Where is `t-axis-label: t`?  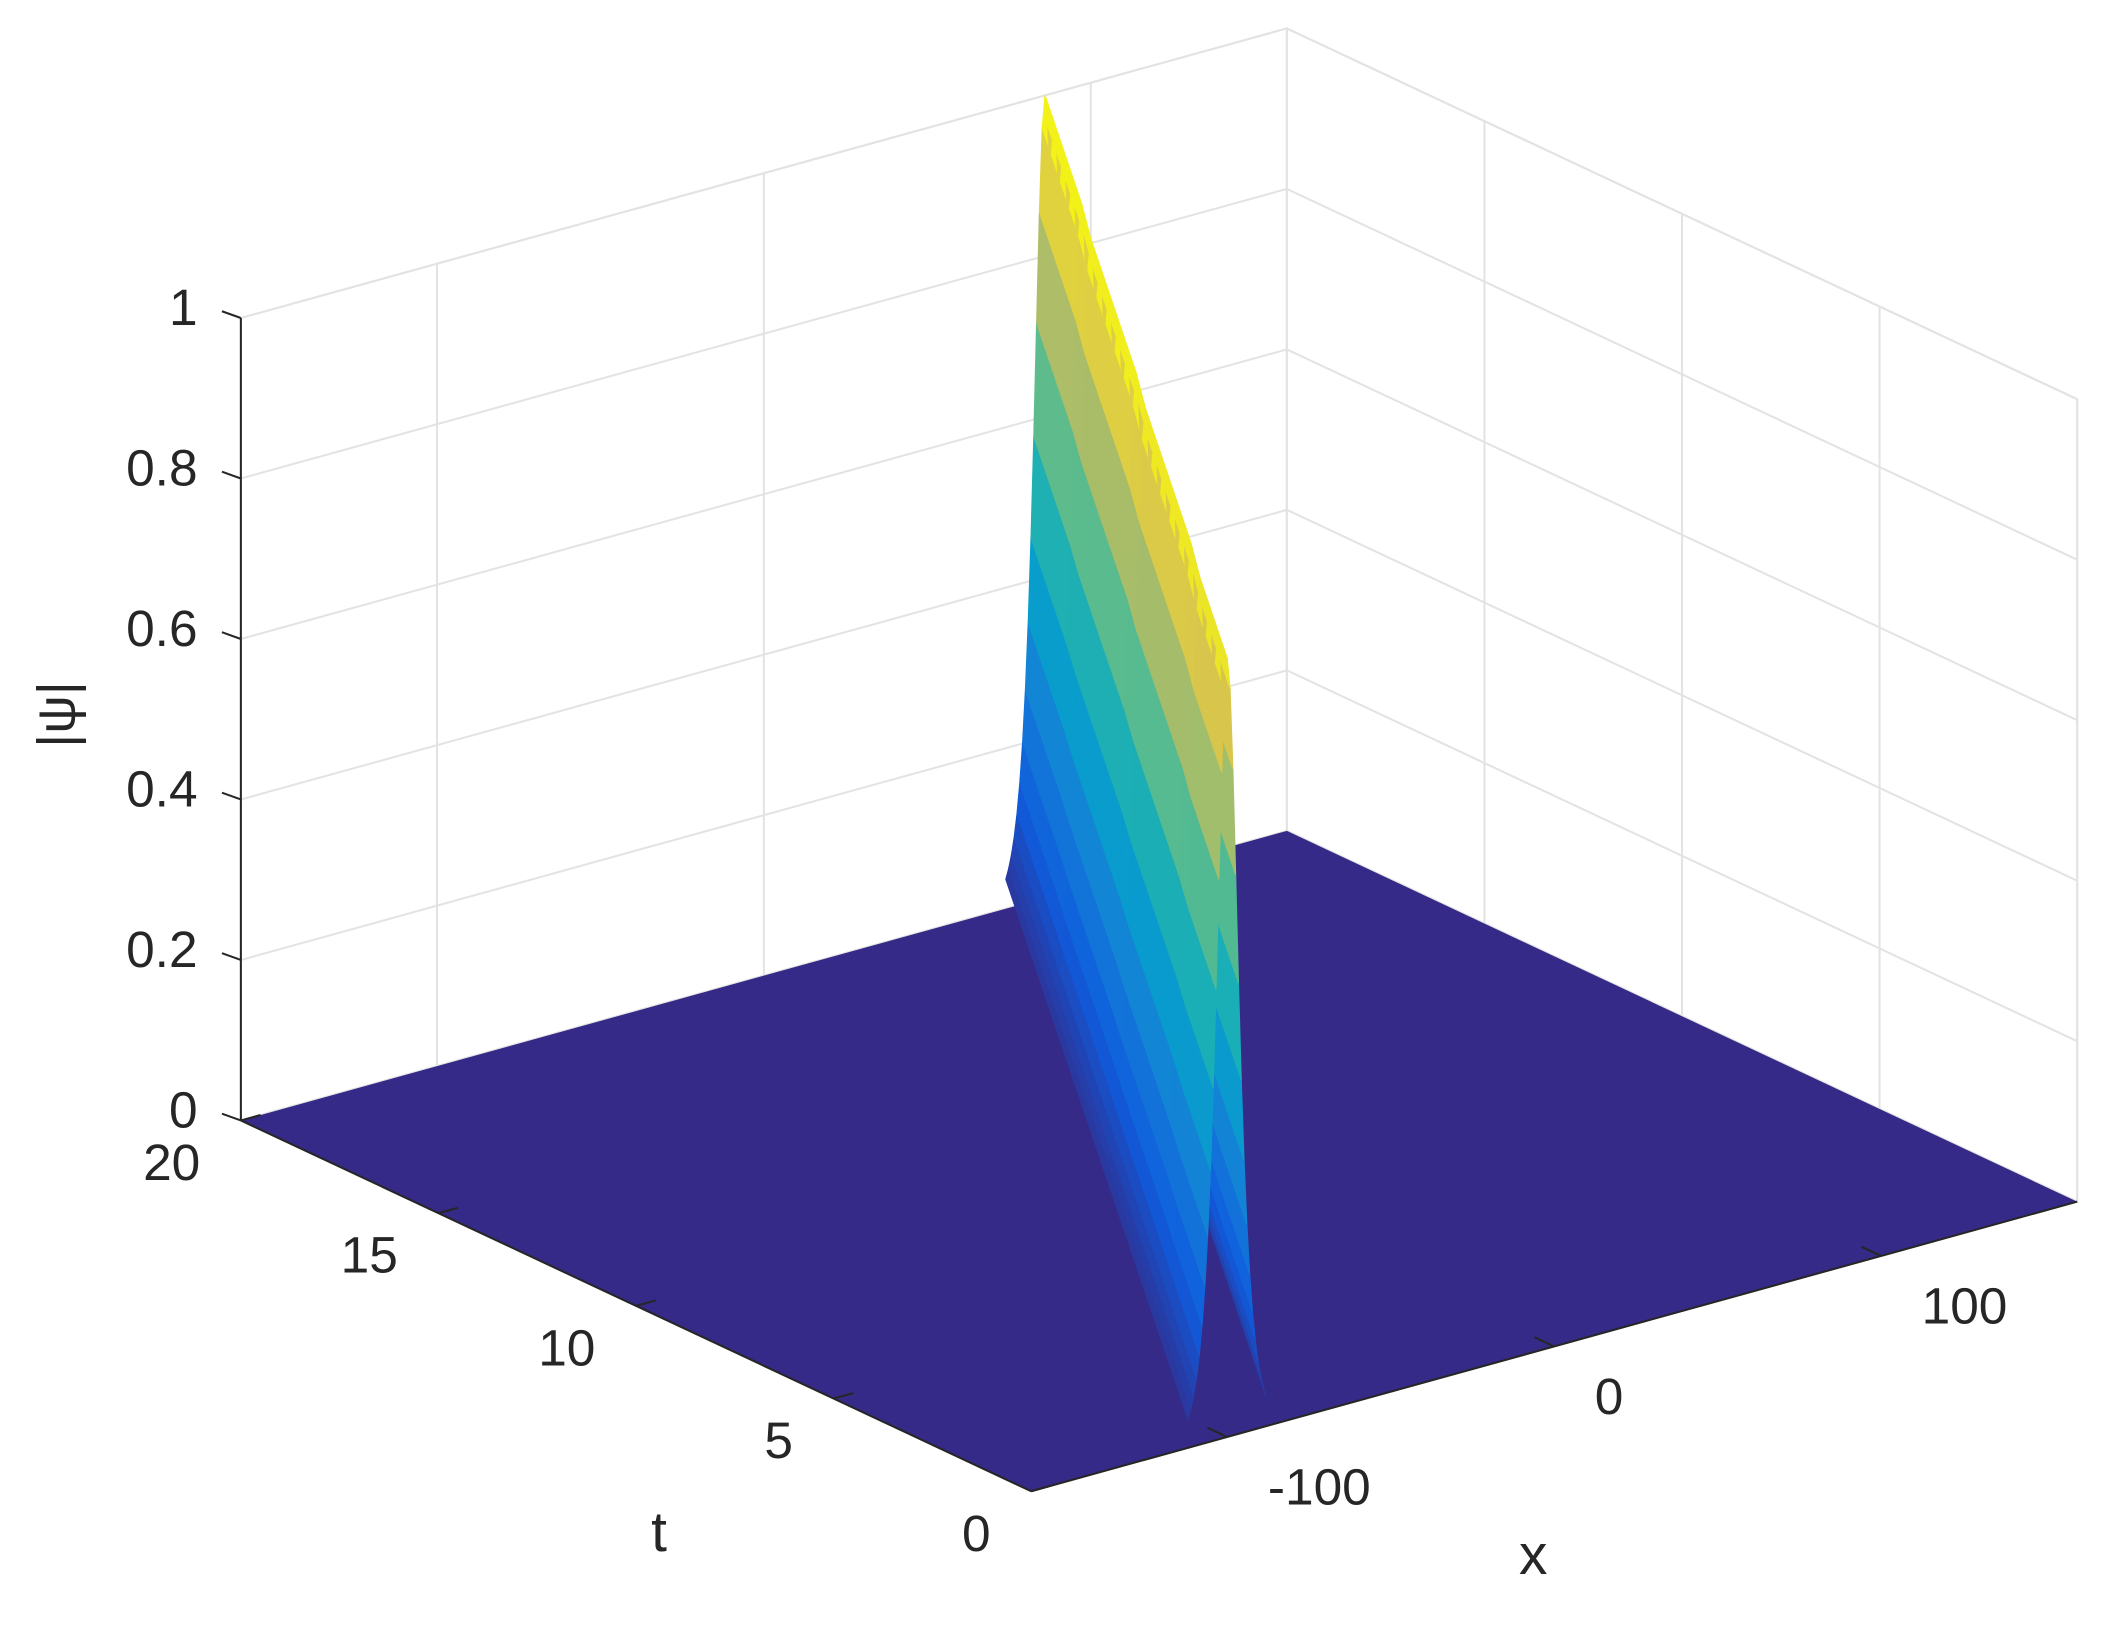
t-axis-label: t is located at coordinates (659, 1532).